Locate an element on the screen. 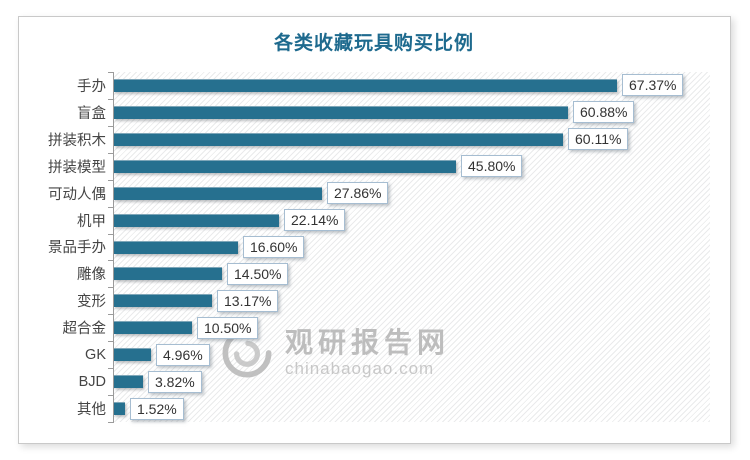 This screenshot has width=750, height=460. value-label: 1.52% is located at coordinates (157, 409).